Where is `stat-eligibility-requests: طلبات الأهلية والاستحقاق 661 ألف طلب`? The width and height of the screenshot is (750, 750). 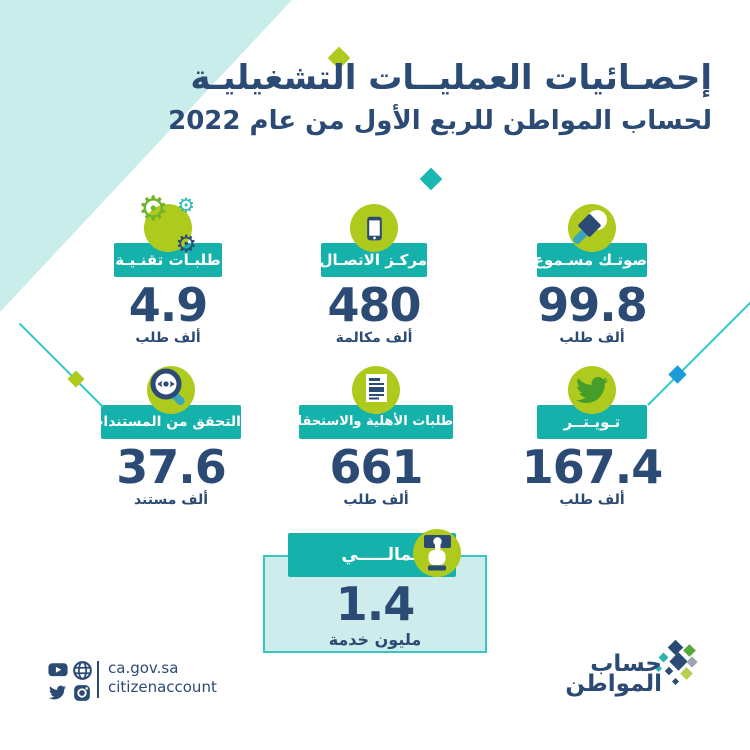
stat-eligibility-requests: طلبات الأهلية والاستحقاق 661 ألف طلب is located at coordinates (376, 437).